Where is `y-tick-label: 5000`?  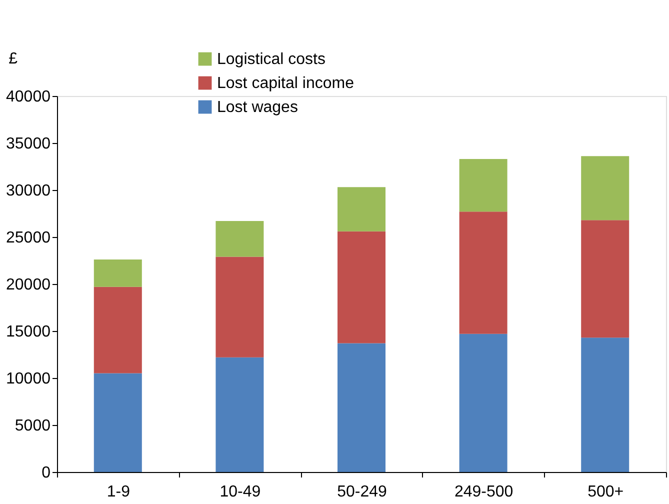 y-tick-label: 5000 is located at coordinates (32, 426).